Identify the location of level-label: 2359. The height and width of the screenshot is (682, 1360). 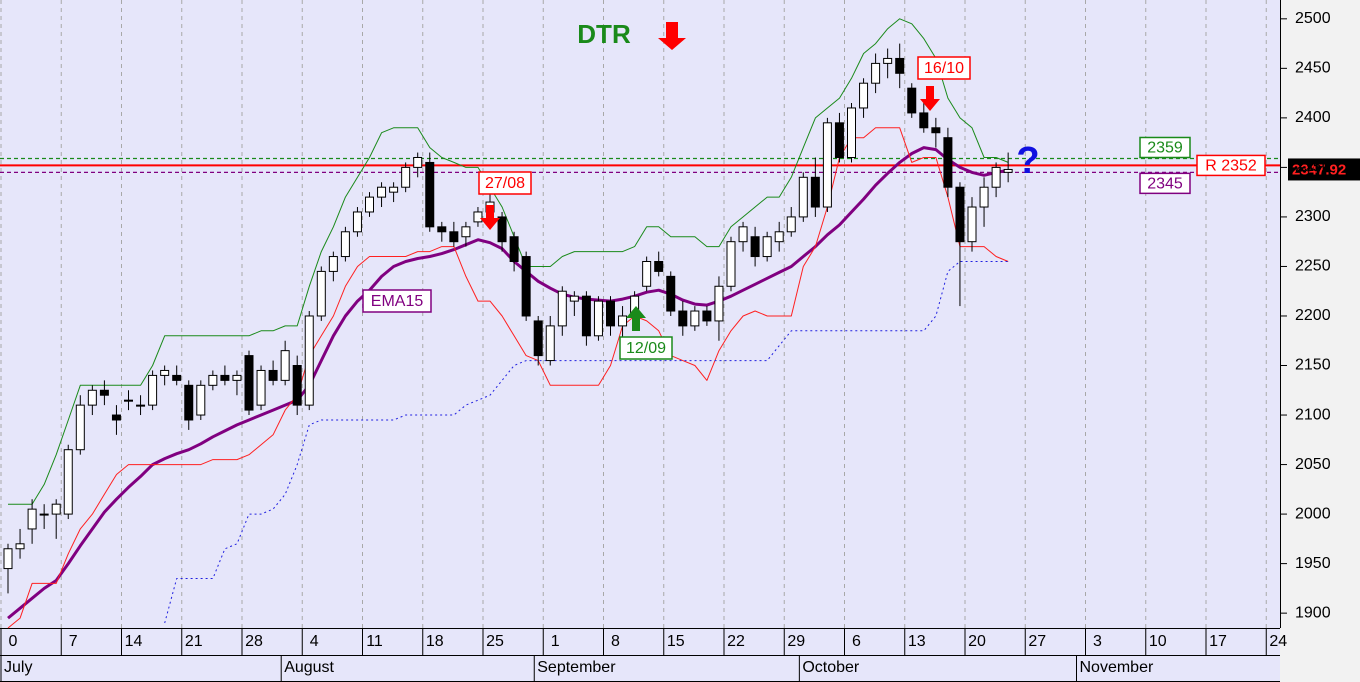
(1165, 148).